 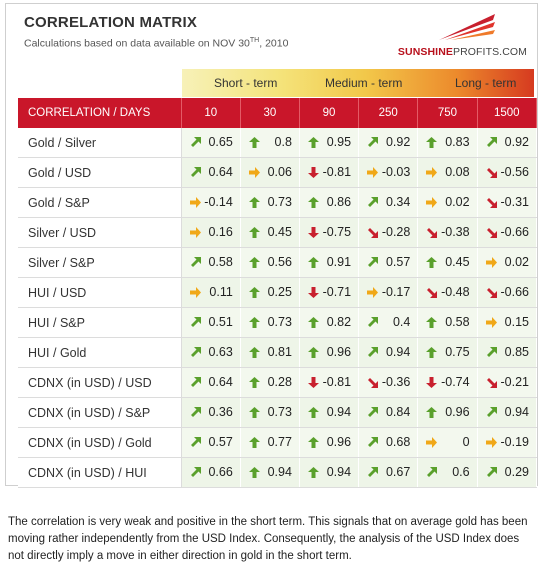 I want to click on correlation-value: 0.85, so click(x=516, y=352).